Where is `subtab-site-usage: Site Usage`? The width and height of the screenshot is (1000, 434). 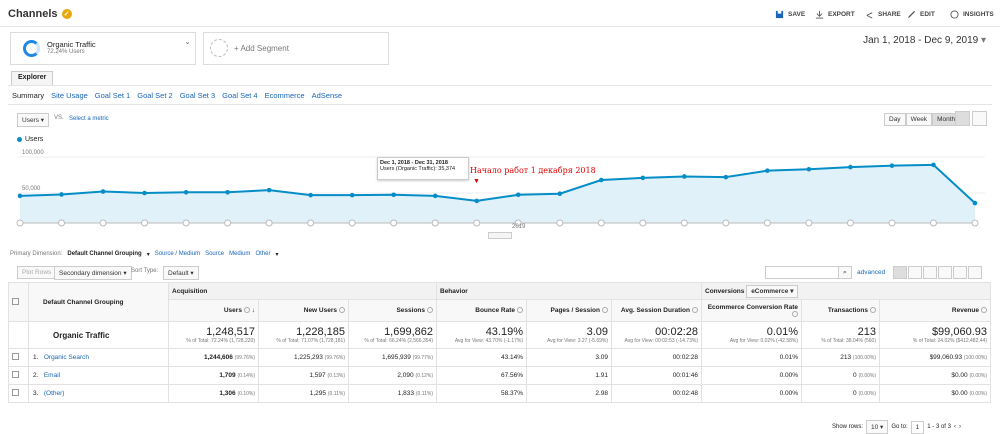 subtab-site-usage: Site Usage is located at coordinates (69, 95).